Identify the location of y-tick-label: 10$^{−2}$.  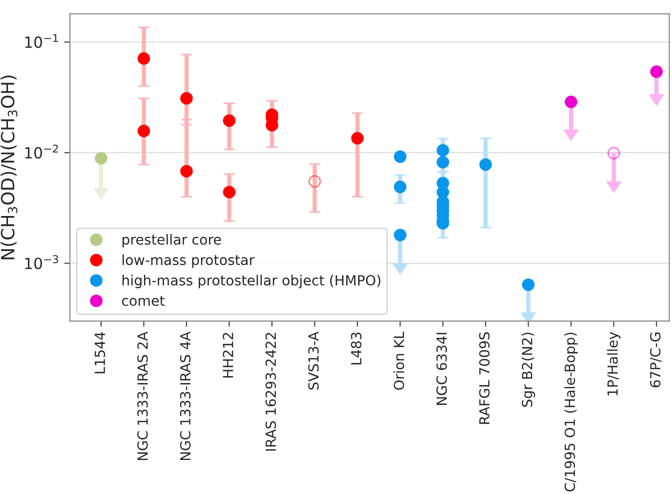
(41, 151).